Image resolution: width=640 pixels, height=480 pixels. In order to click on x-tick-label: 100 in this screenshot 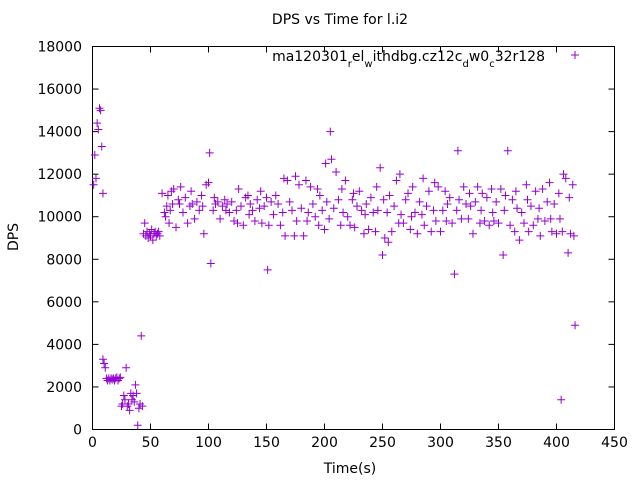, I will do `click(208, 443)`.